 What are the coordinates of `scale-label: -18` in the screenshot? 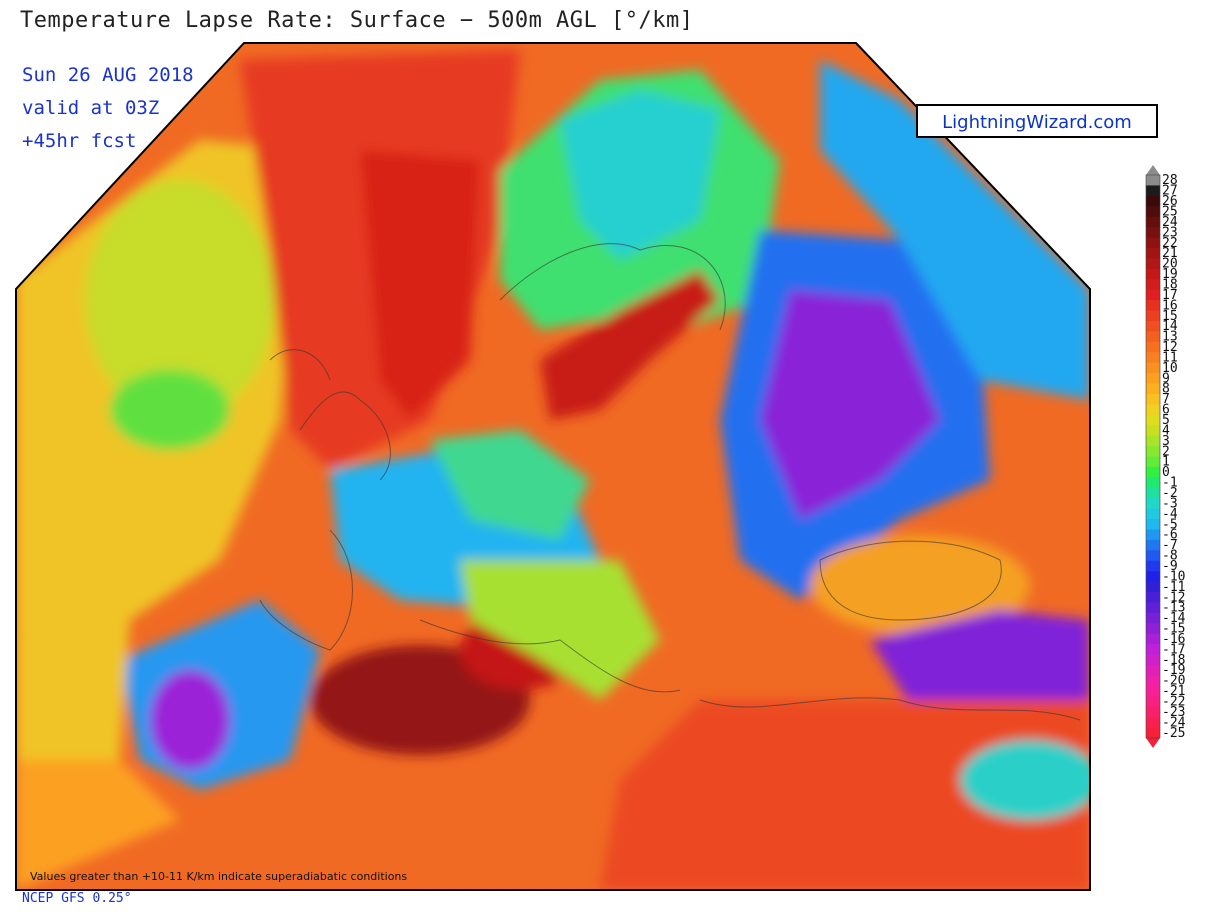 It's located at (1173, 660).